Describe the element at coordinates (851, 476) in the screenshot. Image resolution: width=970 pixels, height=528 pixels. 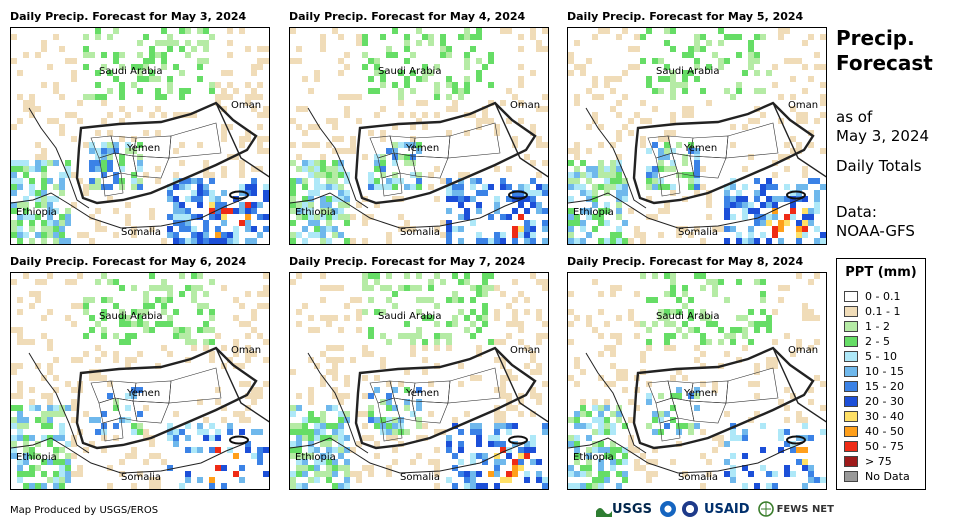
I see `legend-swatch` at that location.